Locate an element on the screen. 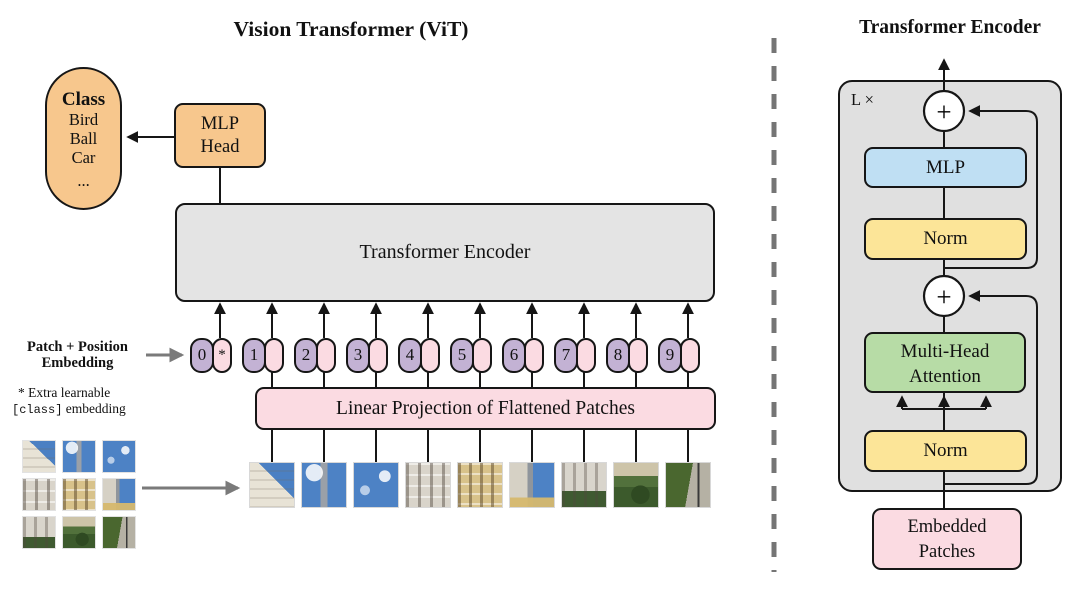  class-token-pill: * is located at coordinates (222, 355).